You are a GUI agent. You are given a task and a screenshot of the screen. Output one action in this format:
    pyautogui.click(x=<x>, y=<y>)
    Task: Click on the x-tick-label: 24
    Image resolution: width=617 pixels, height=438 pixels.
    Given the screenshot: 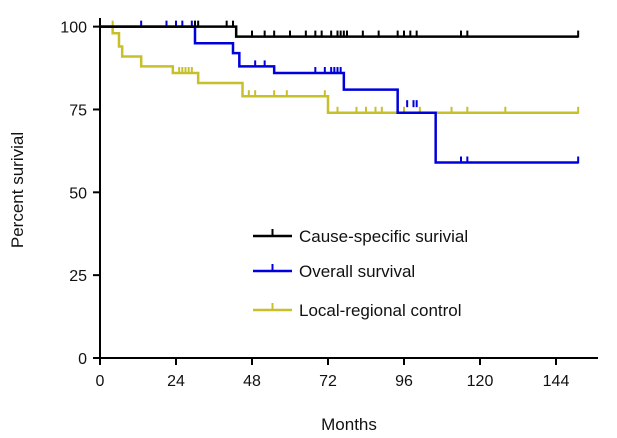 What is the action you would take?
    pyautogui.click(x=176, y=381)
    